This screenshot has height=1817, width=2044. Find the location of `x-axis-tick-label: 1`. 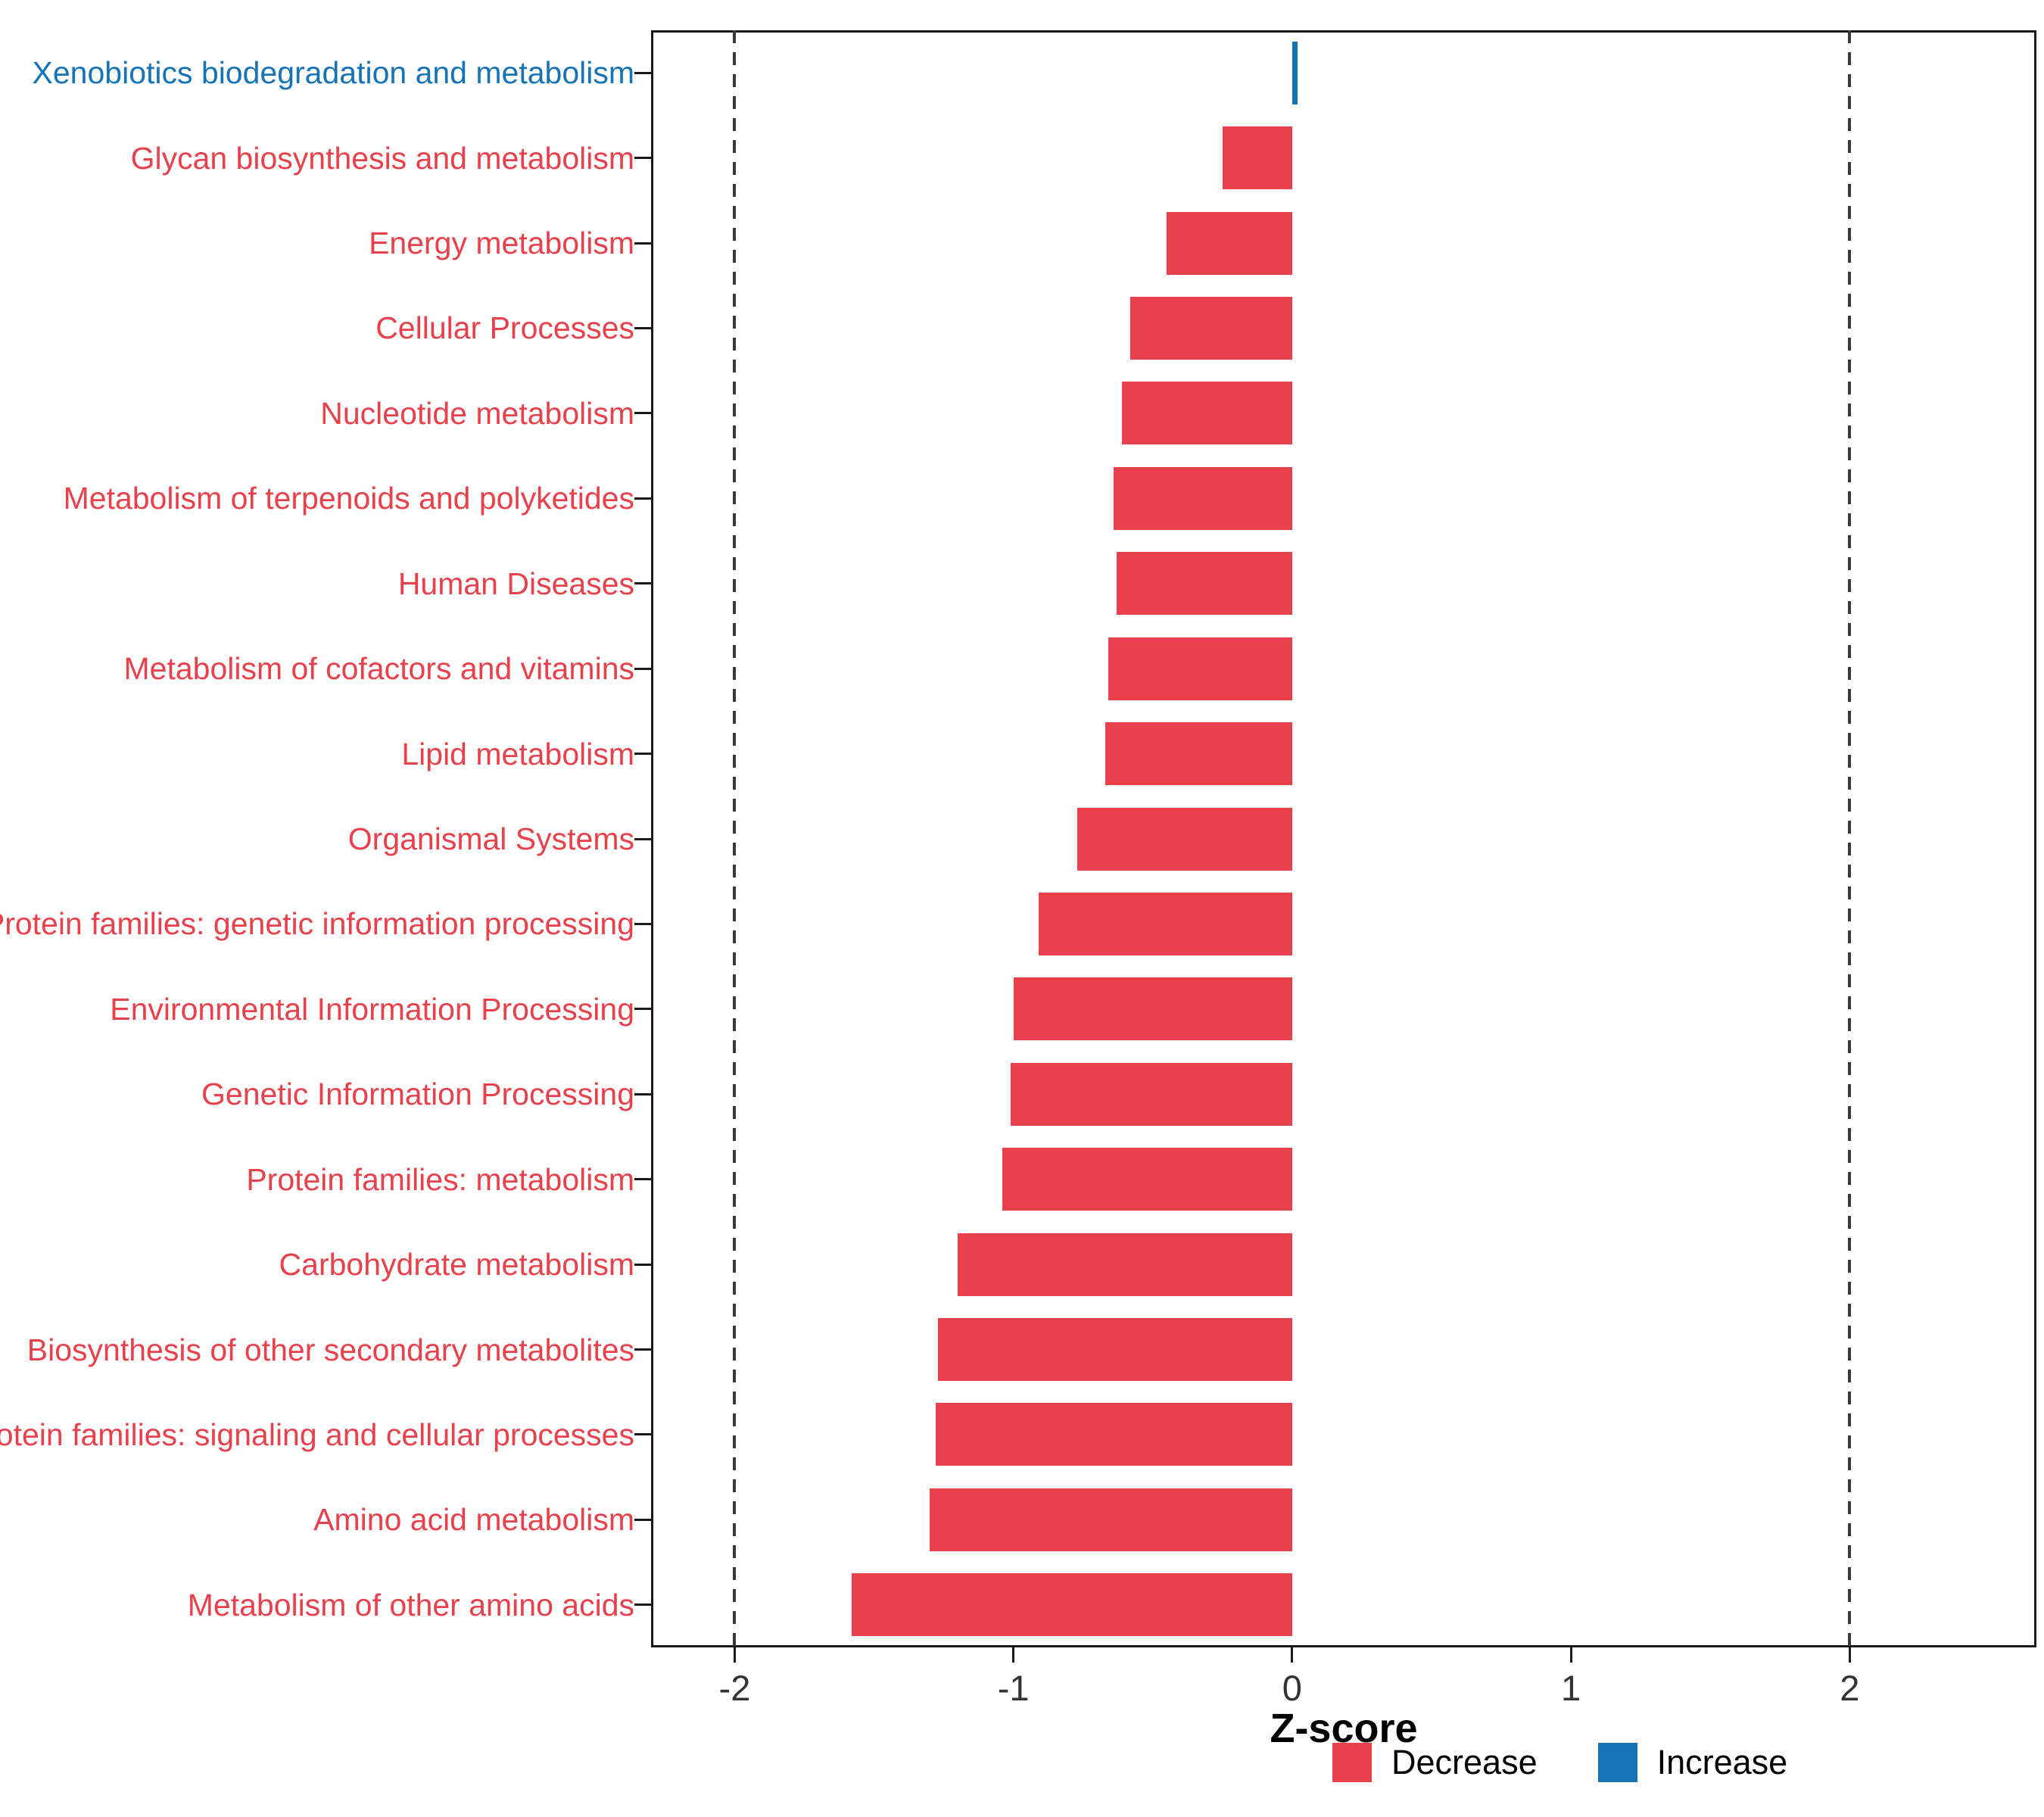

x-axis-tick-label: 1 is located at coordinates (1571, 1688).